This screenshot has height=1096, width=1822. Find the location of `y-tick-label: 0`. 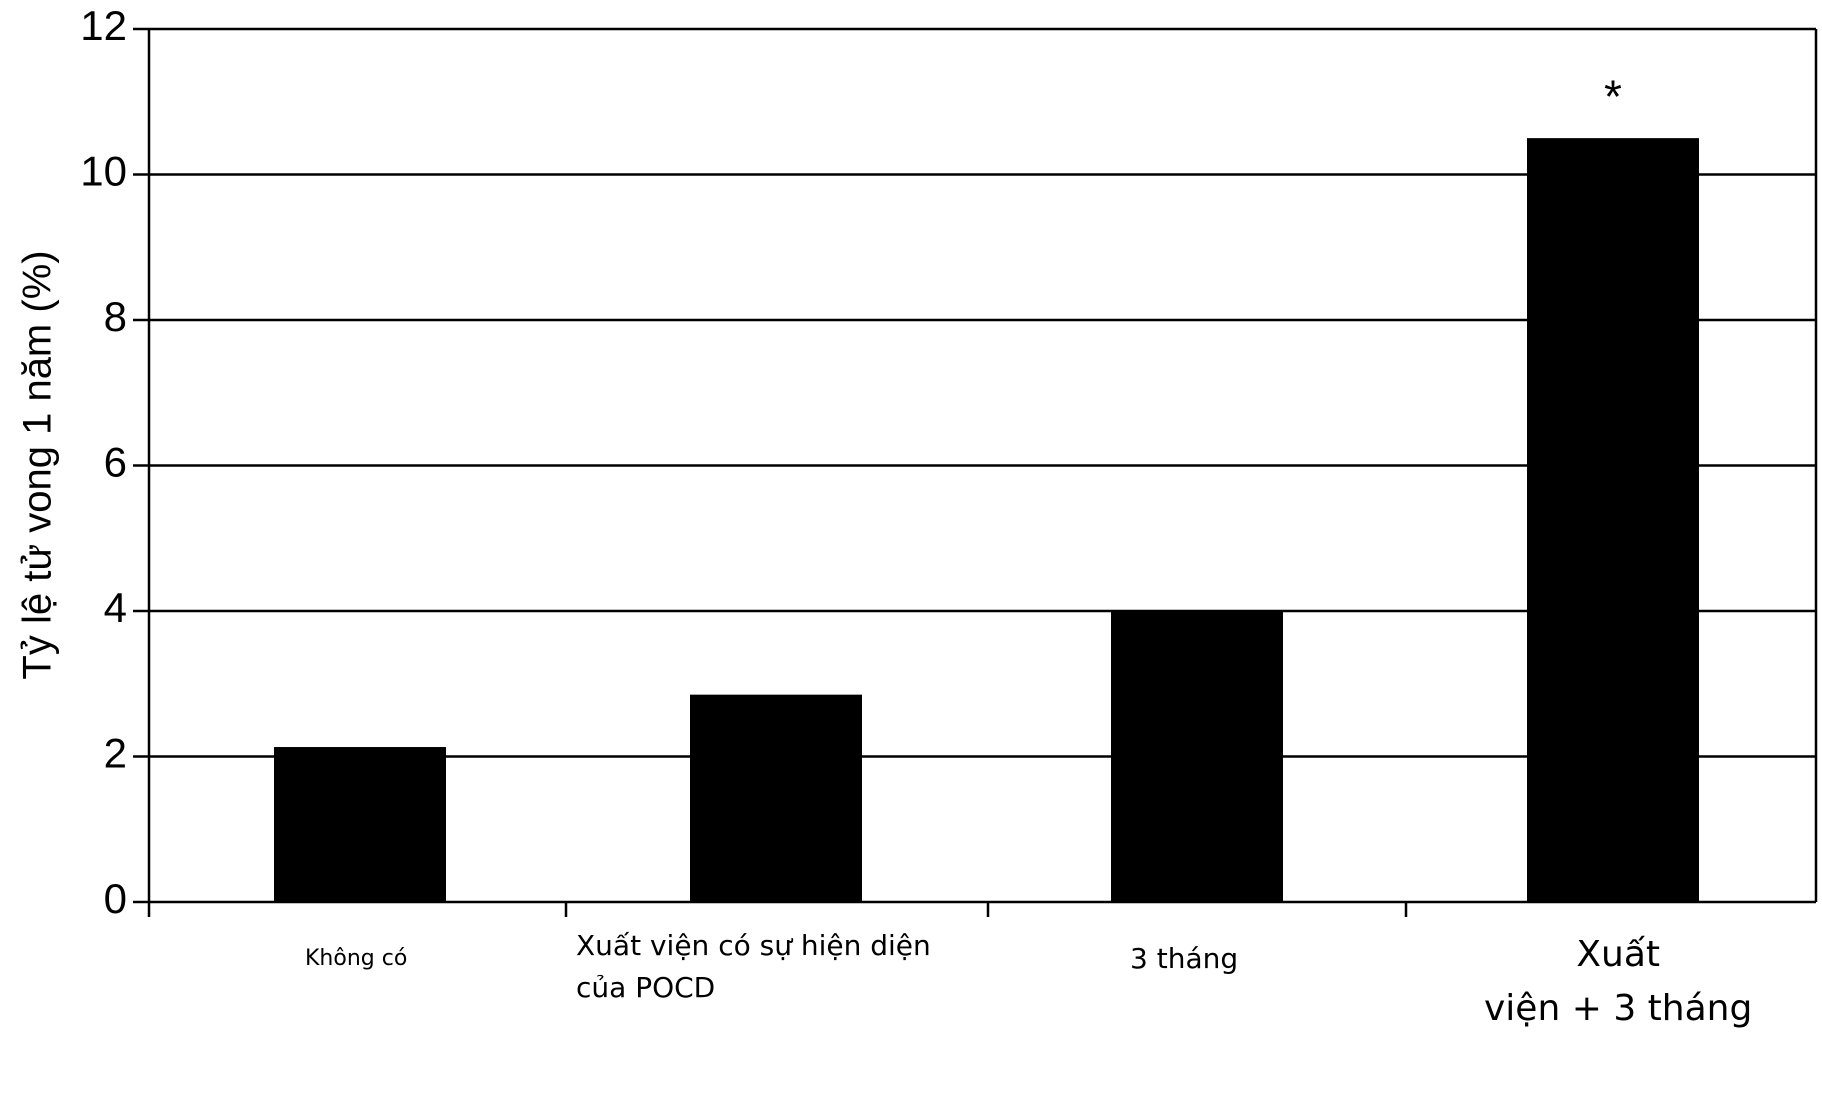

y-tick-label: 0 is located at coordinates (115, 898).